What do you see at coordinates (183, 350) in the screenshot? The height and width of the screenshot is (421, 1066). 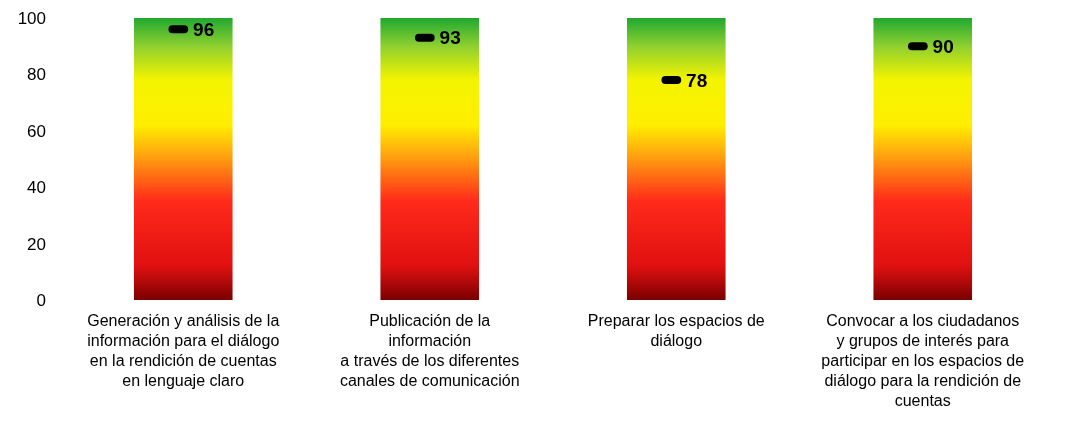 I see `x-tick-label: Generación y análisis de la información para el diálogo en la rendición de cuentas en lenguaje claro` at bounding box center [183, 350].